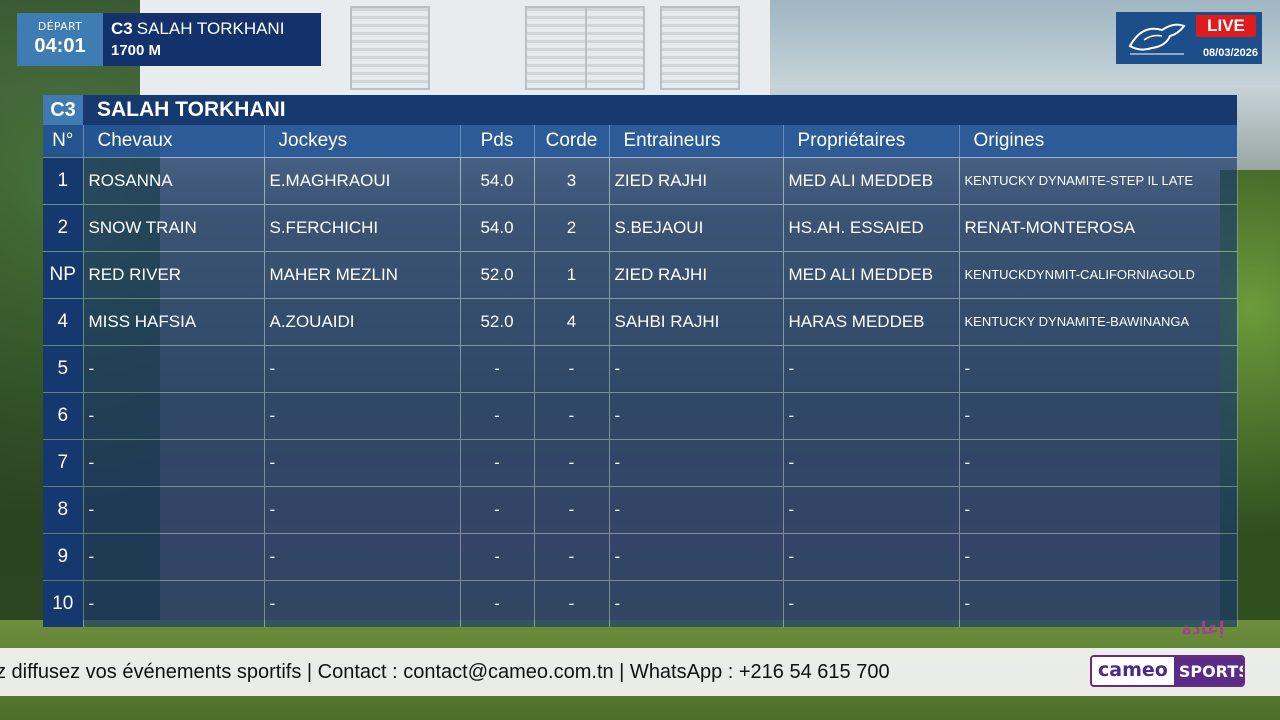 The height and width of the screenshot is (720, 1280). What do you see at coordinates (696, 227) in the screenshot?
I see `cell-trainer: S.BEJAOUI` at bounding box center [696, 227].